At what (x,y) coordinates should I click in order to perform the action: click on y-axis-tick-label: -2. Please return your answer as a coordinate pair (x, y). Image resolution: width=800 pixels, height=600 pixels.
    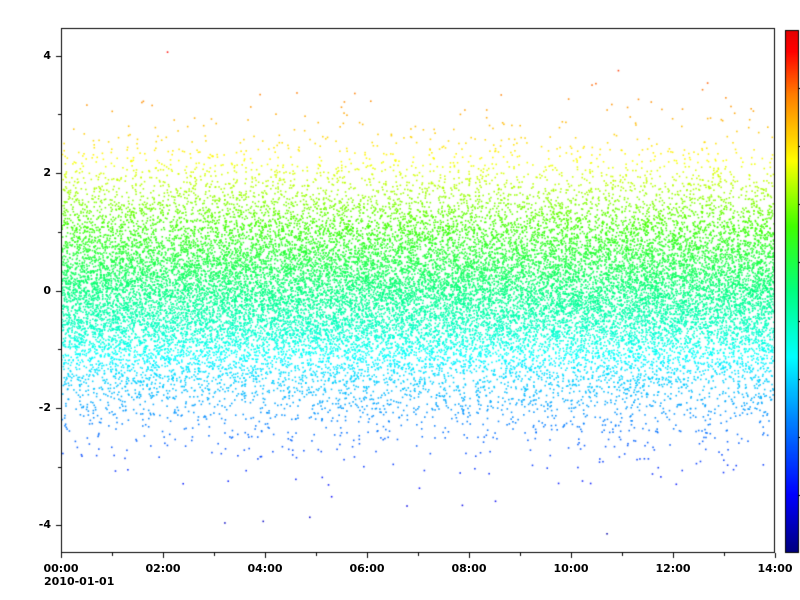
    Looking at the image, I should click on (44, 407).